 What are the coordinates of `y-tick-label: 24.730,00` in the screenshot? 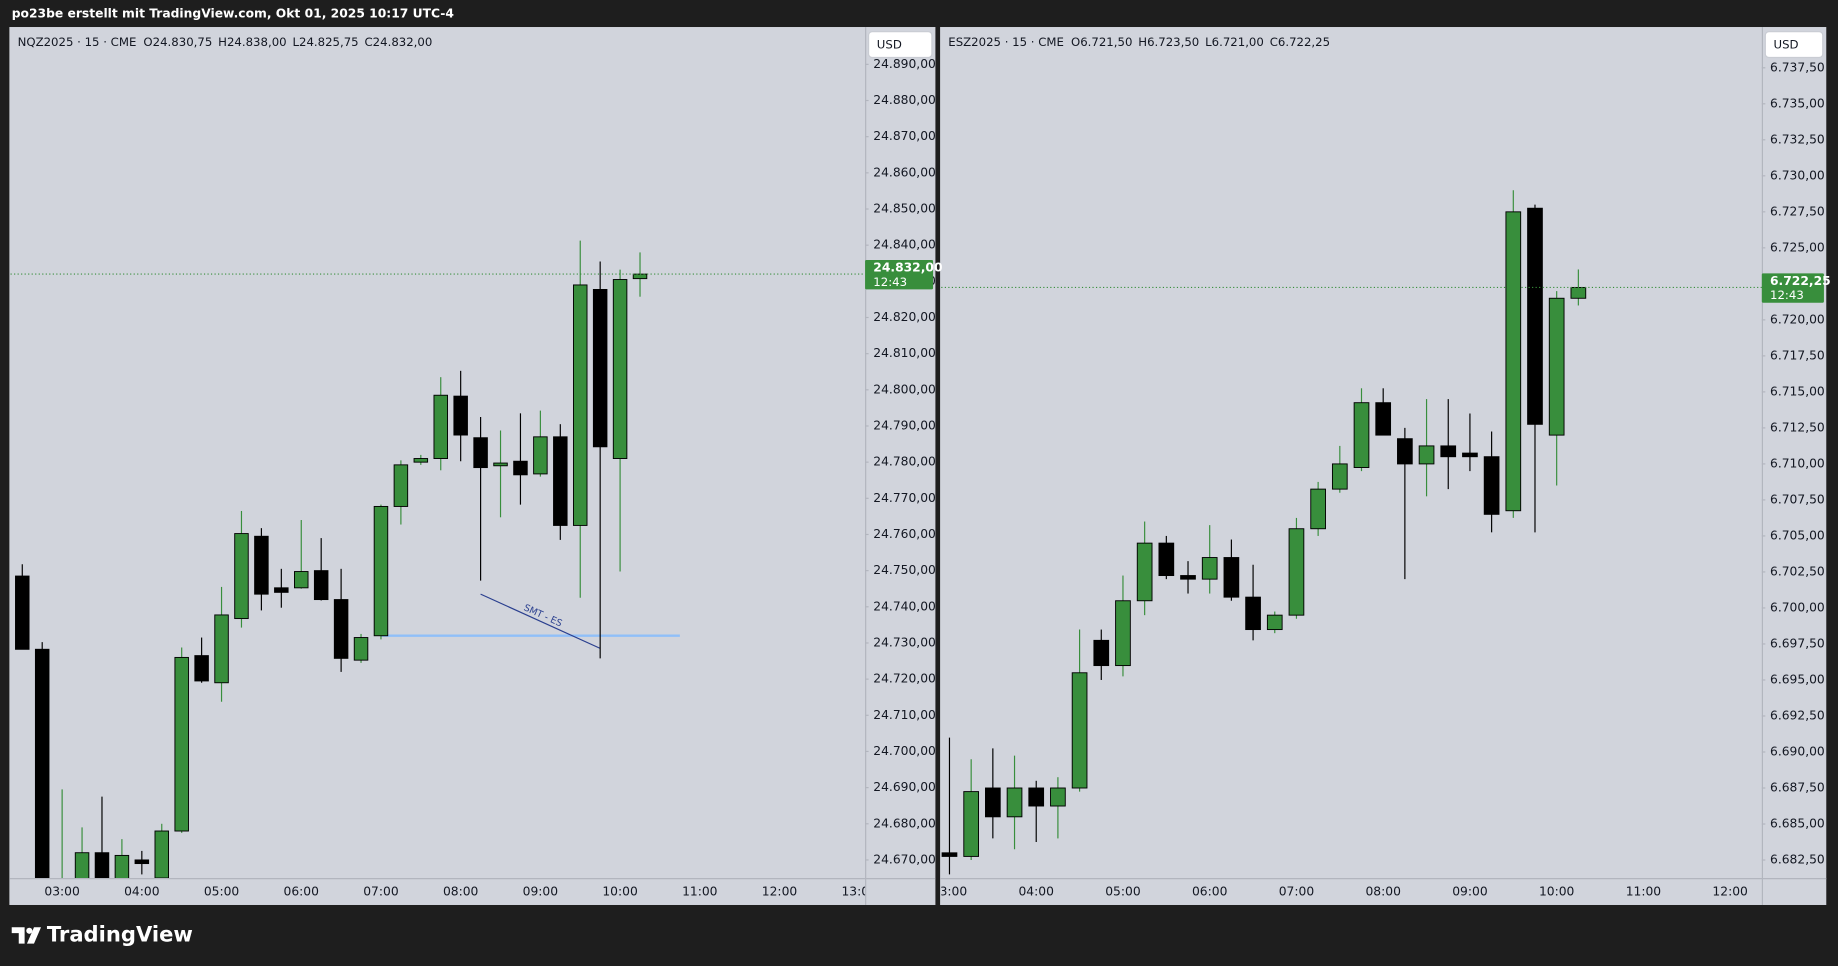 It's located at (904, 642).